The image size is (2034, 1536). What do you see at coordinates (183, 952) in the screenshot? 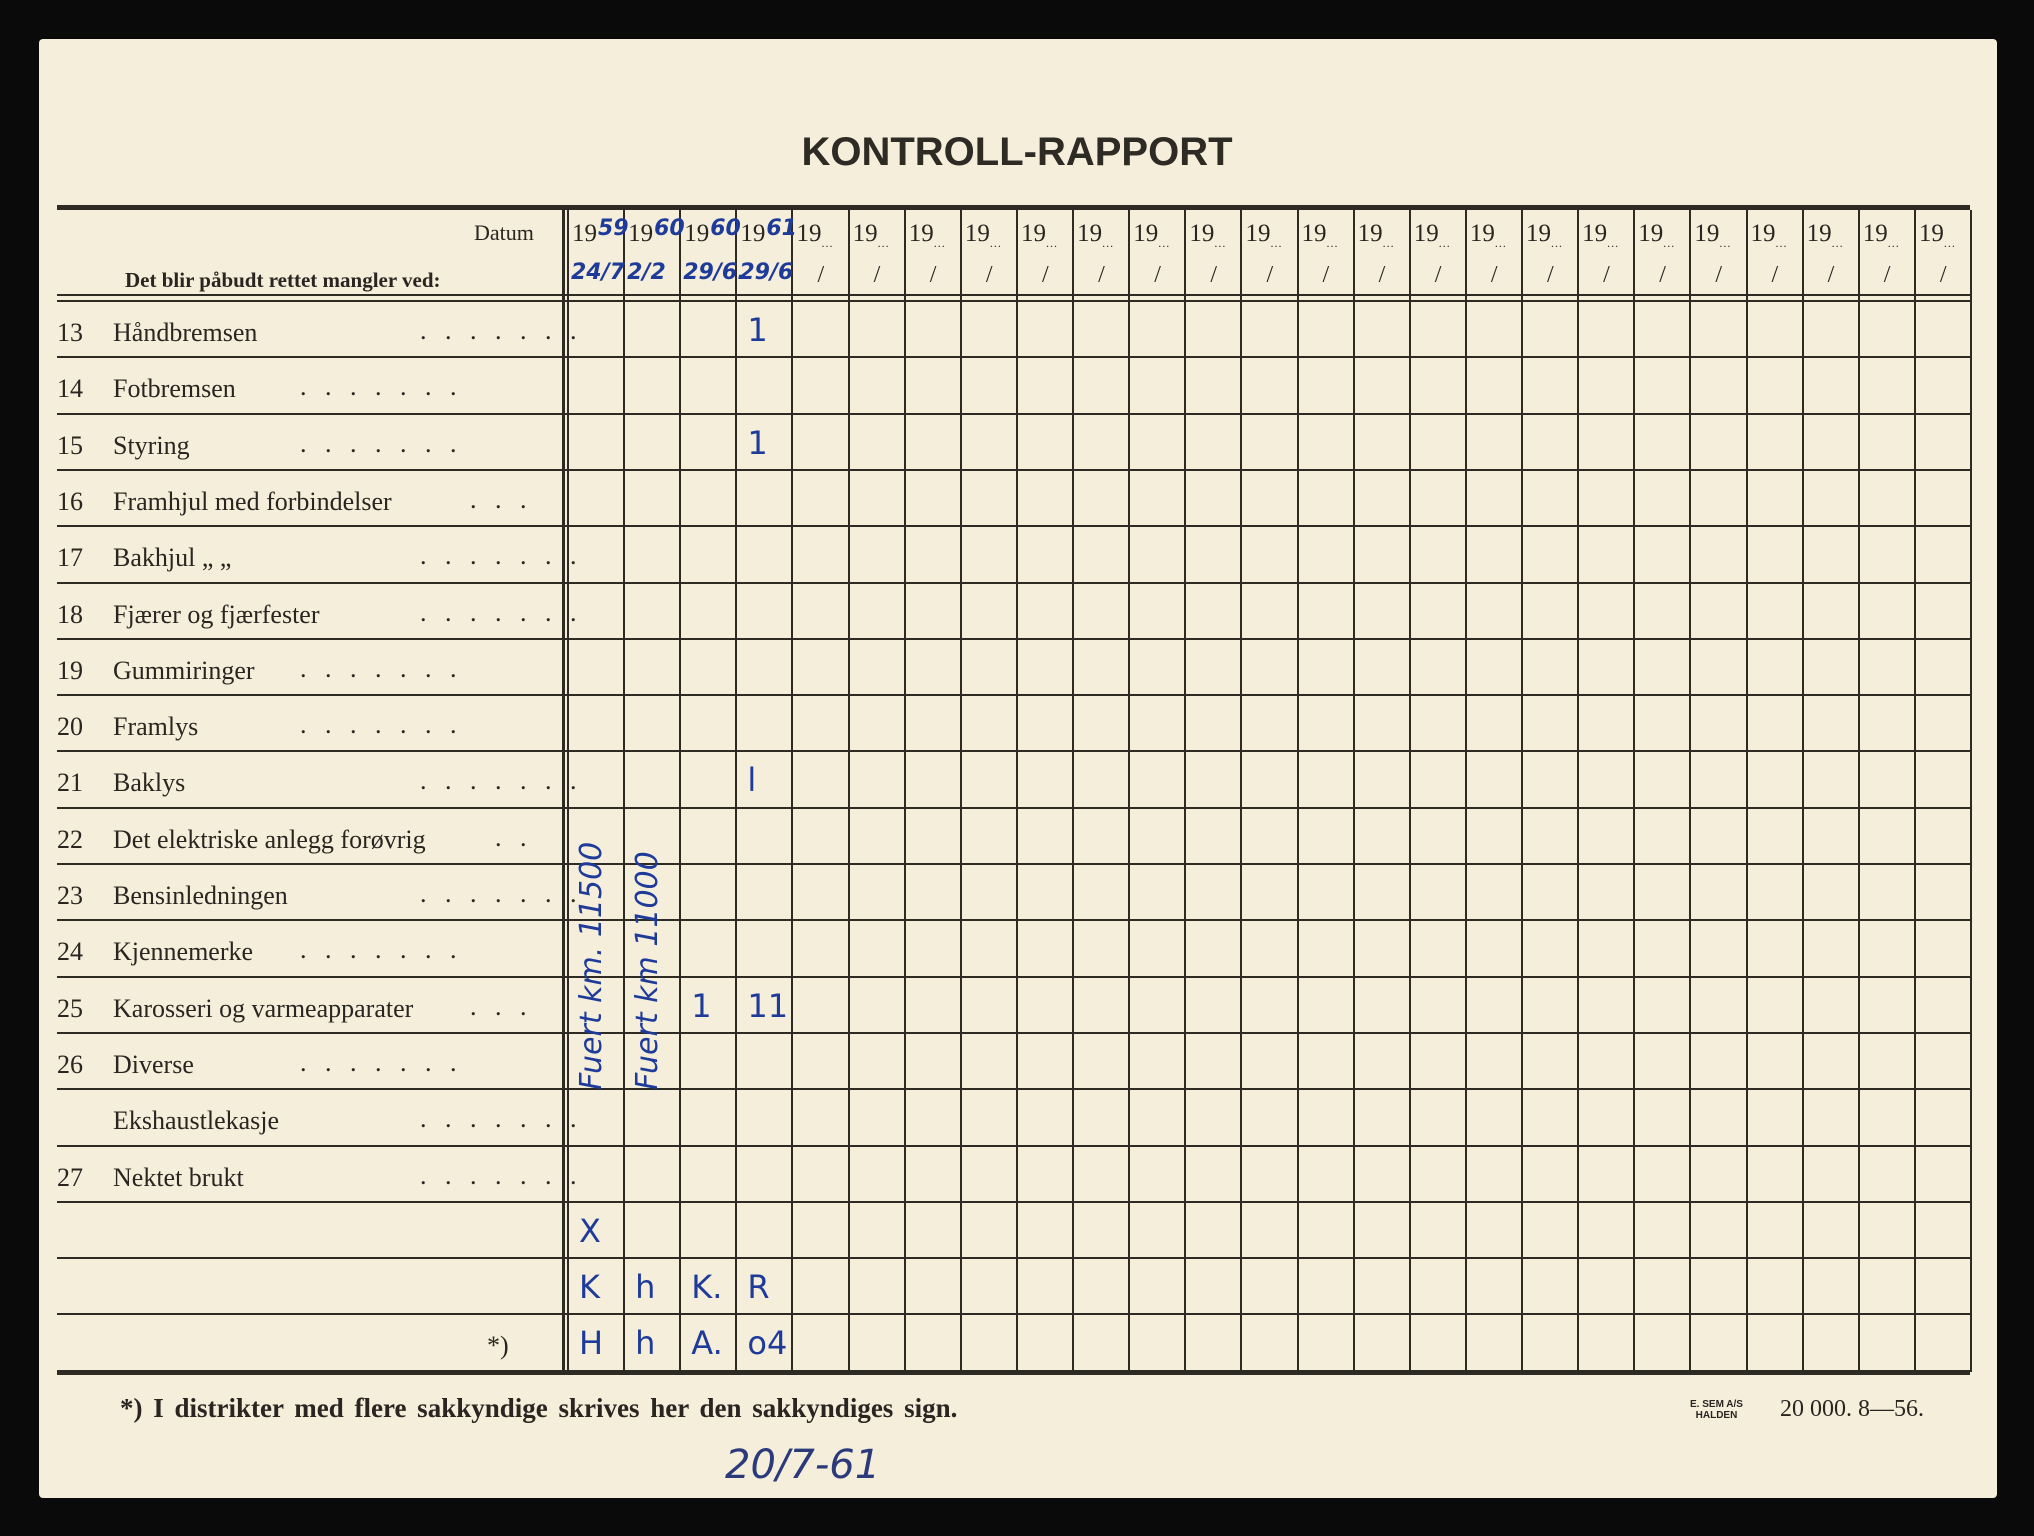
I see `row-label: Kjennemerke` at bounding box center [183, 952].